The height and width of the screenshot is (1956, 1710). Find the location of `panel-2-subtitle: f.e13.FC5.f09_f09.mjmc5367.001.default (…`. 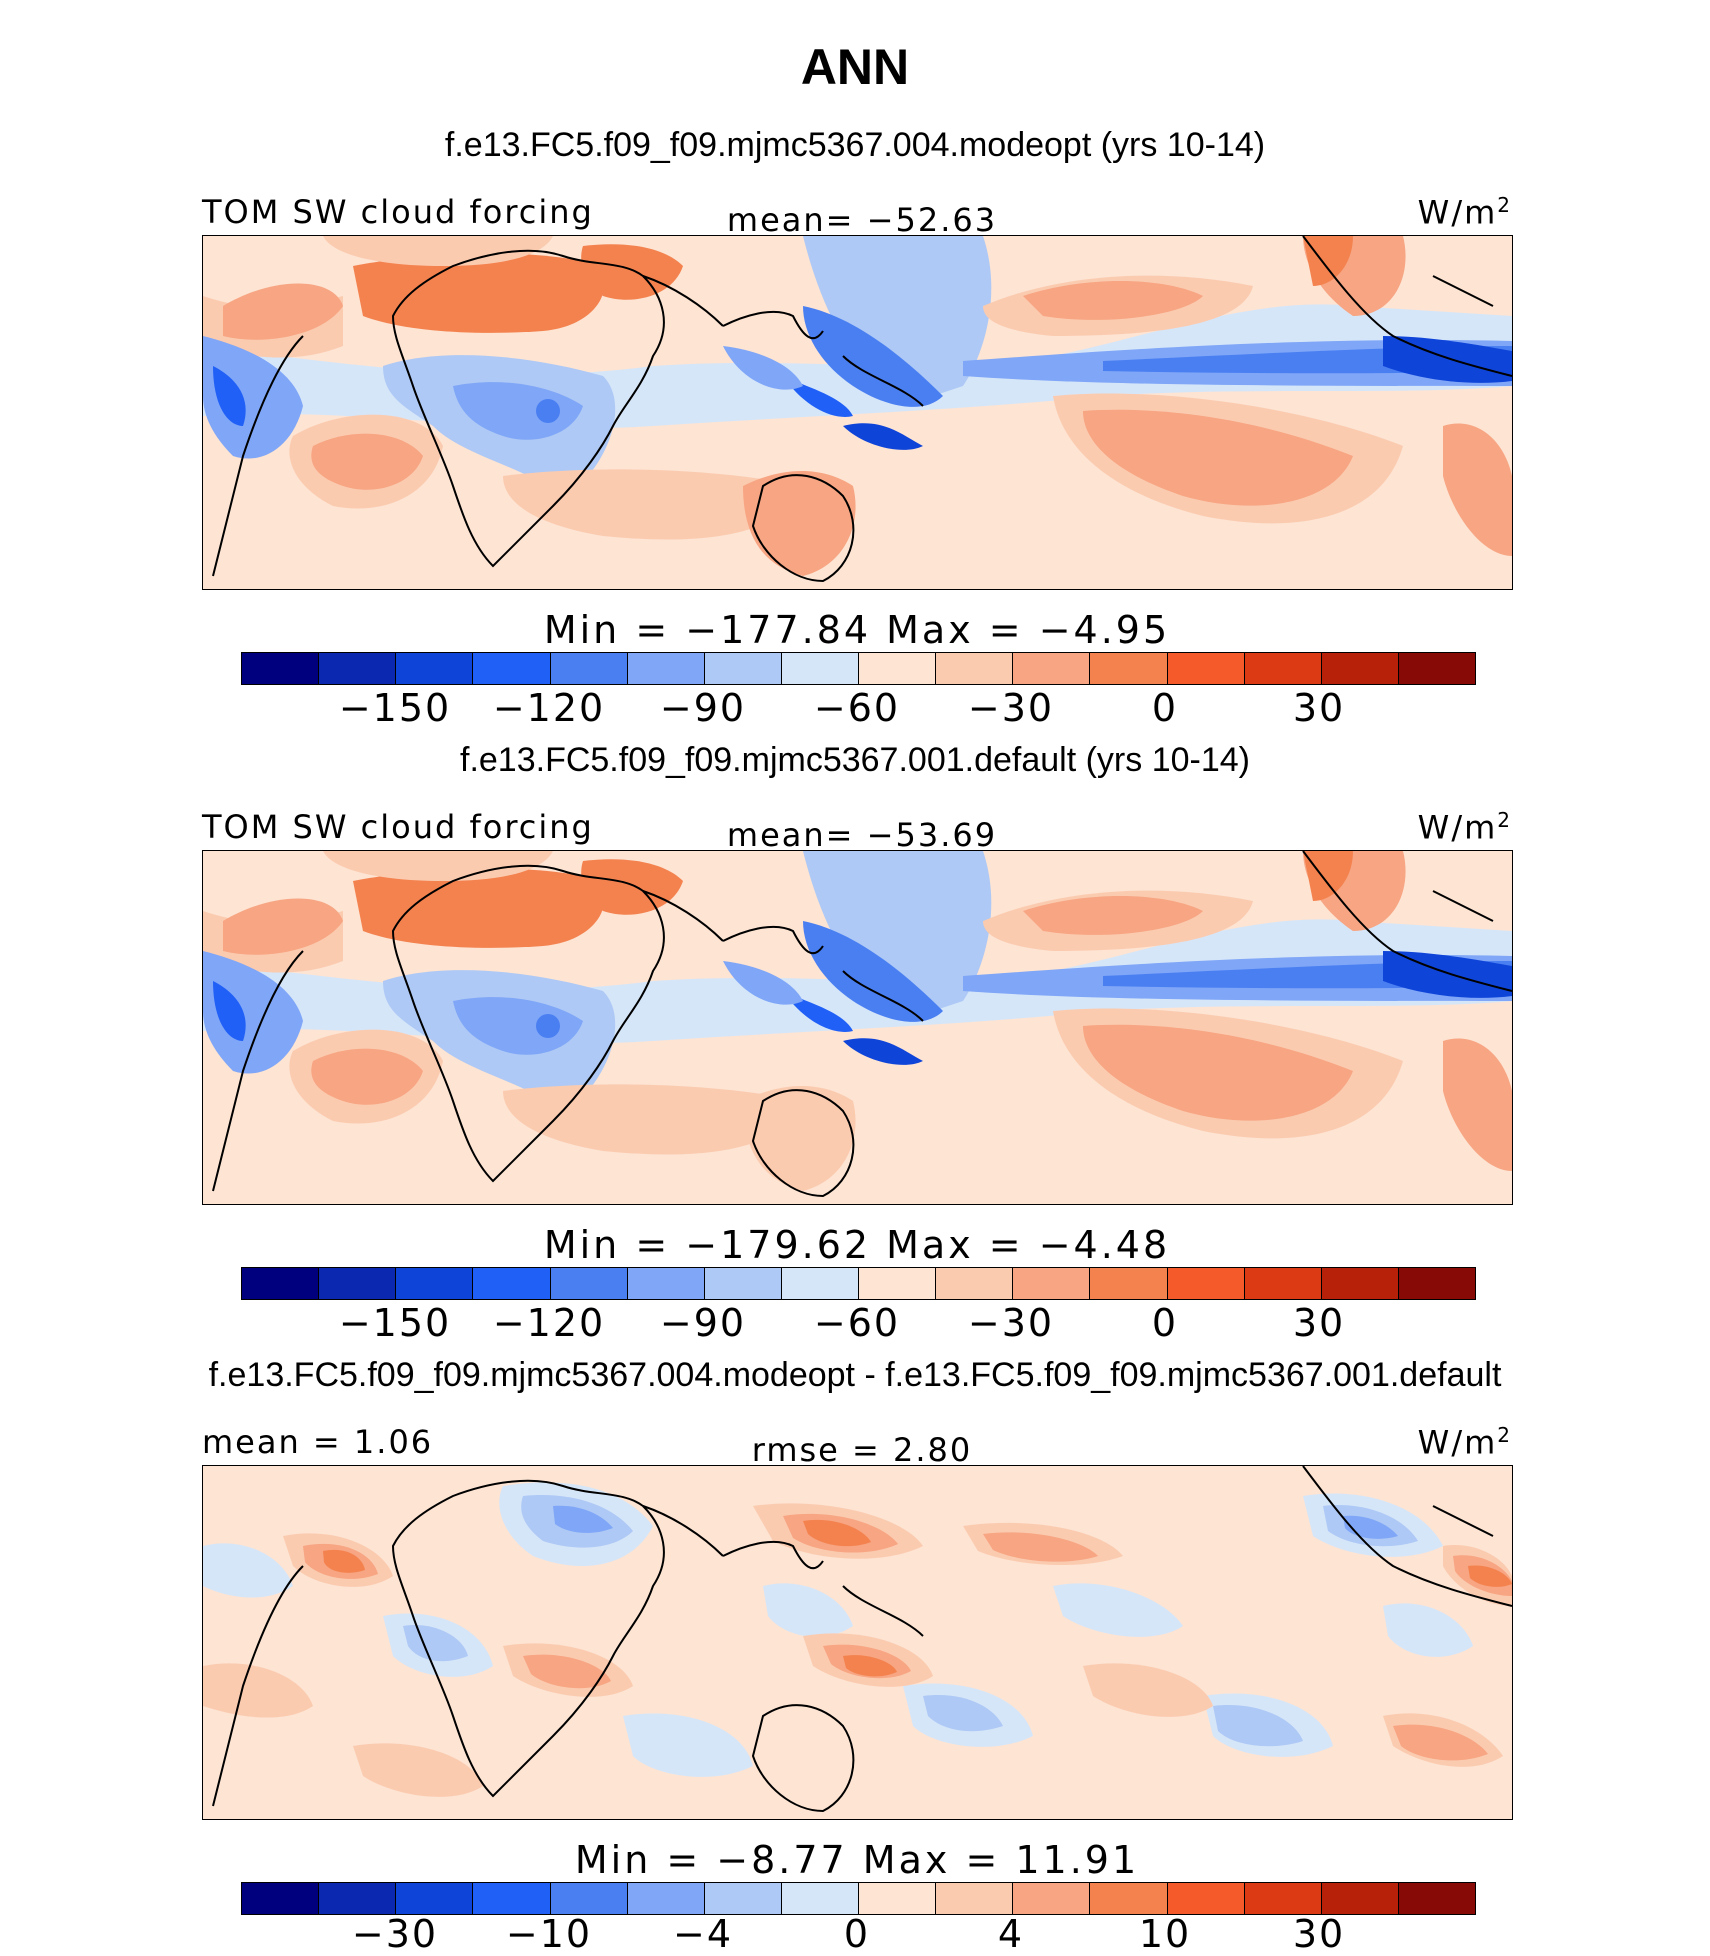

panel-2-subtitle: f.e13.FC5.f09_f09.mjmc5367.001.default (… is located at coordinates (855, 760).